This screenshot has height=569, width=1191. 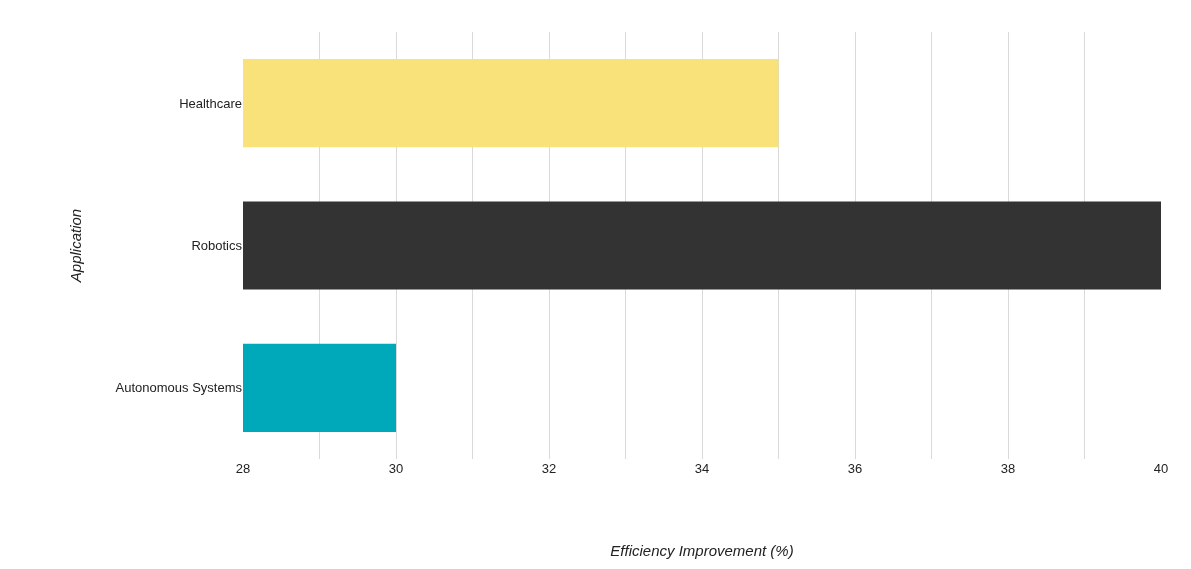 What do you see at coordinates (396, 468) in the screenshot?
I see `x-tick-label: 30` at bounding box center [396, 468].